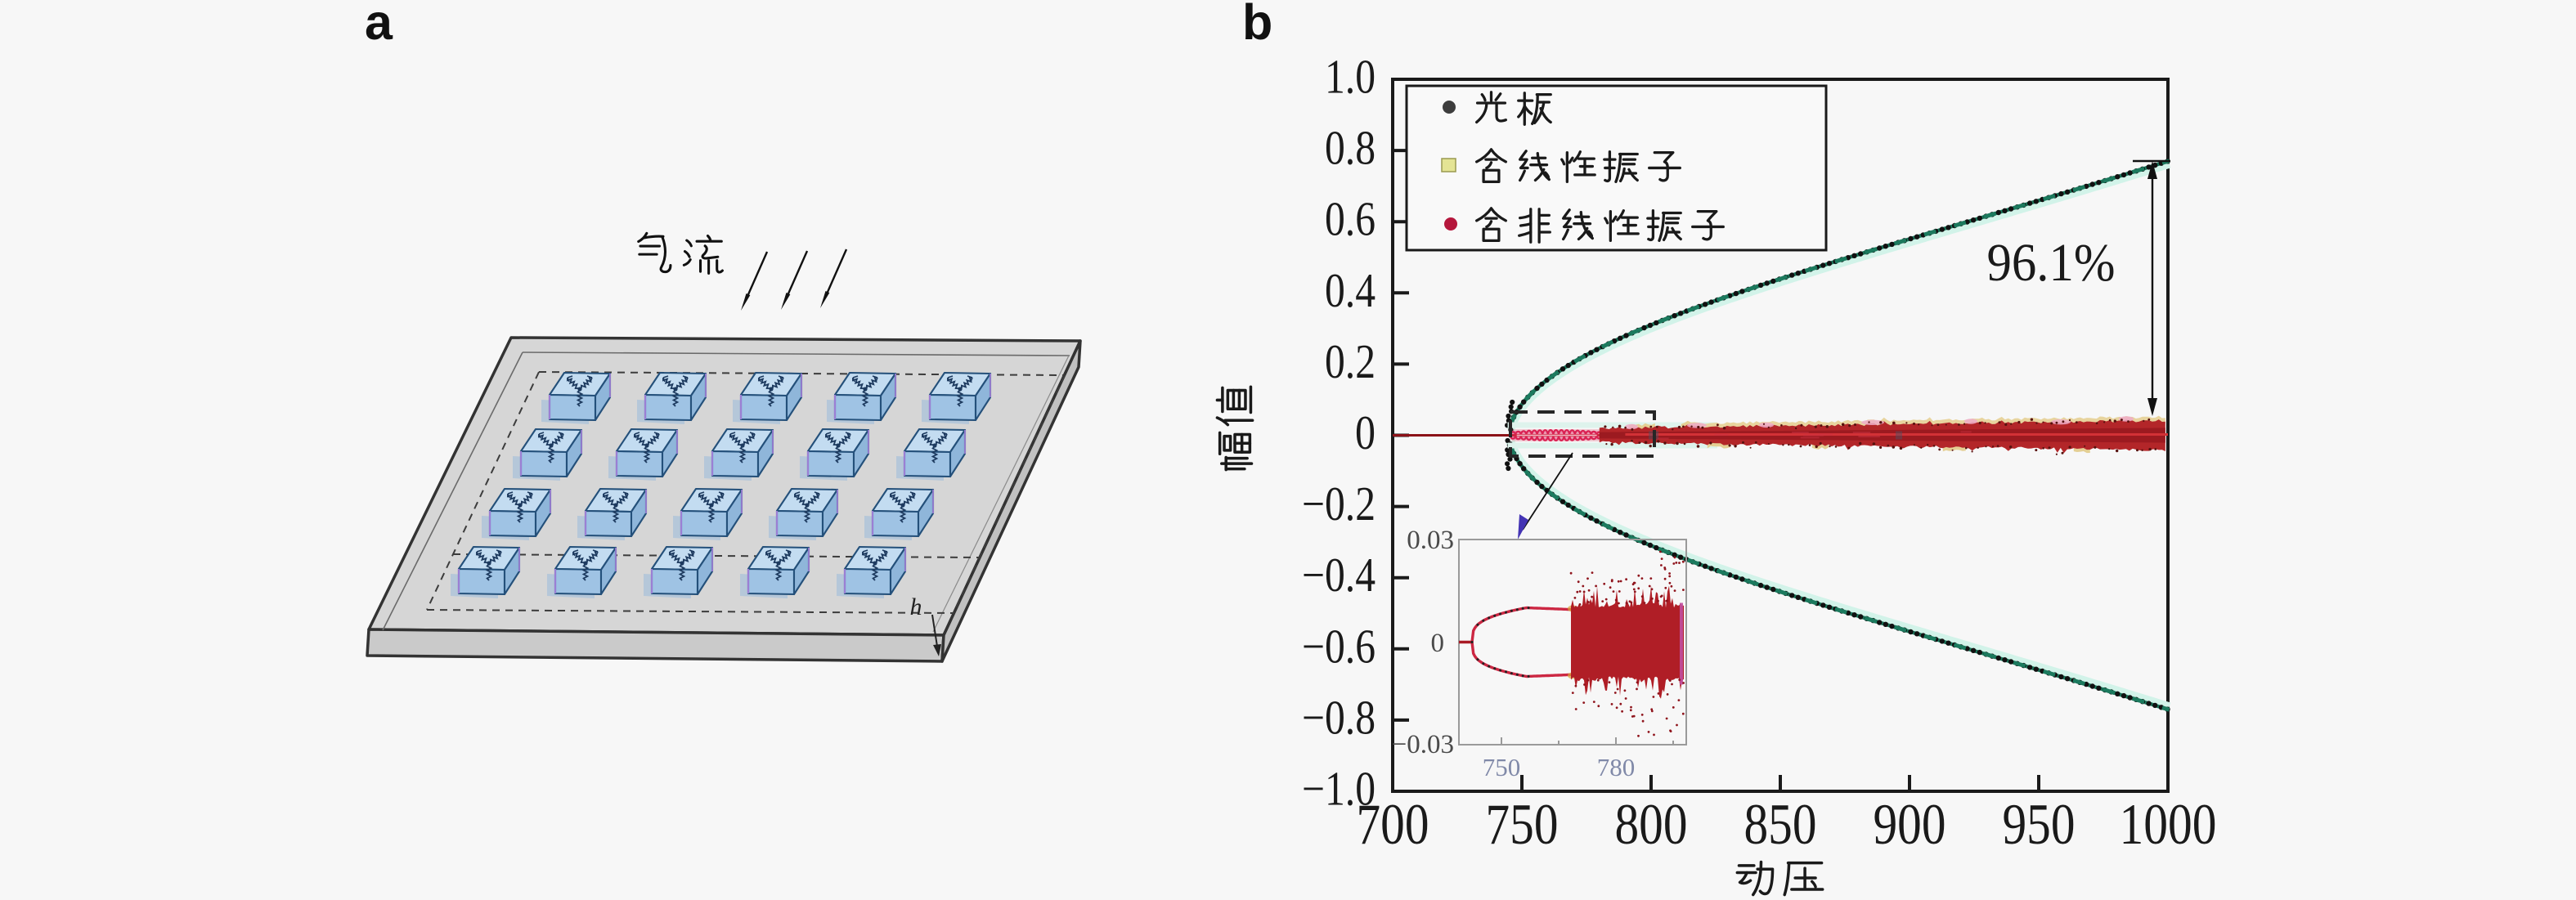 The width and height of the screenshot is (2576, 900). Describe the element at coordinates (1652, 825) in the screenshot. I see `svg-text: 800` at that location.